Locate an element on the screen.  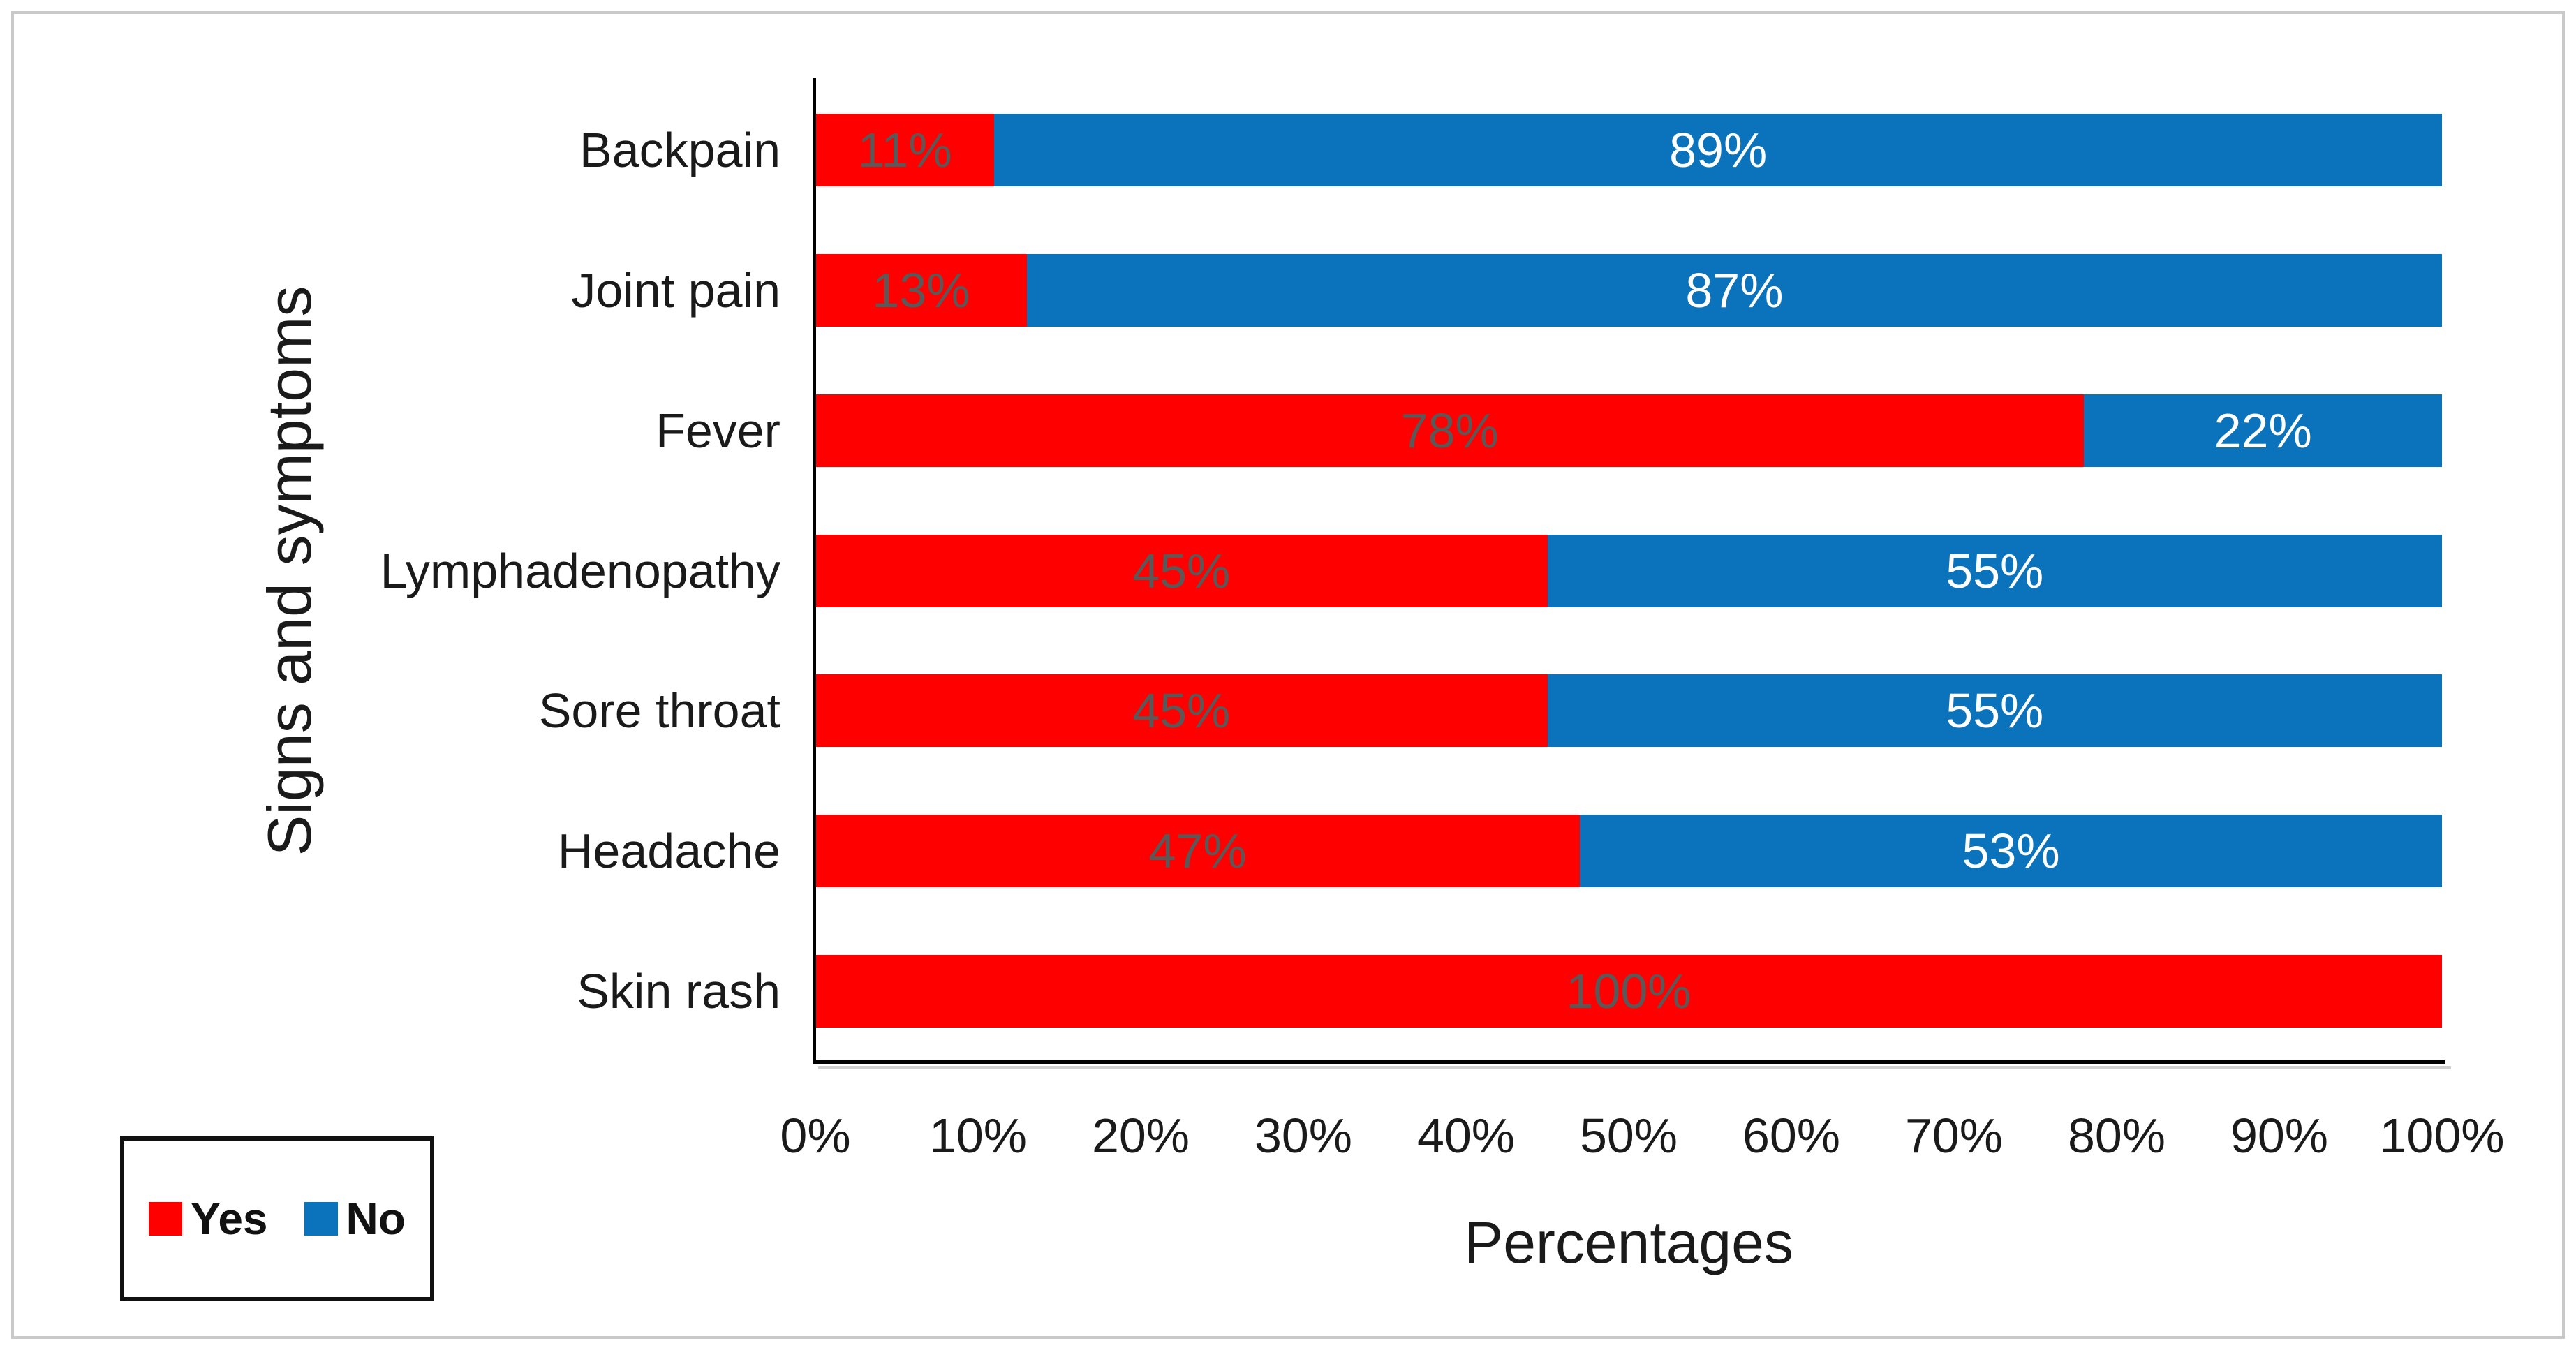
bar-segment-yes: 78% is located at coordinates (1450, 430).